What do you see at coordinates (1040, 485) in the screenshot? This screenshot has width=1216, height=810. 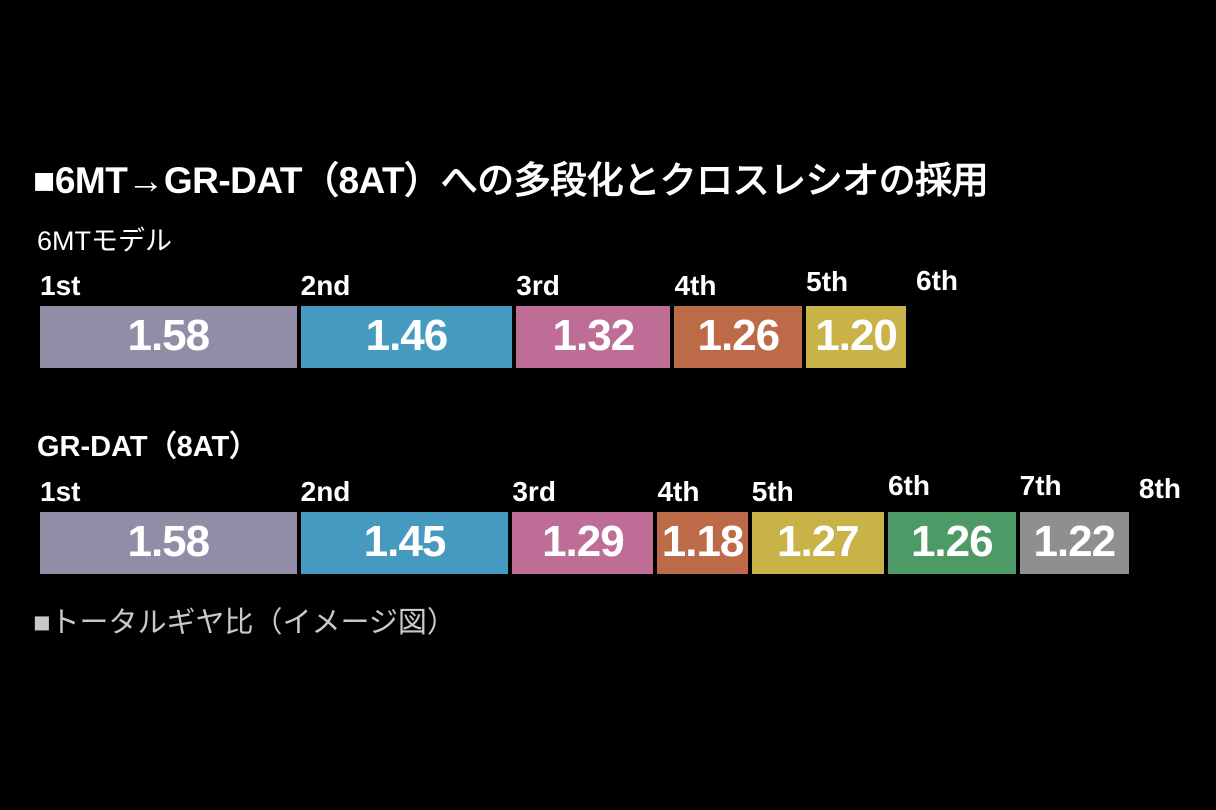 I see `gear-label-7th: 7th` at bounding box center [1040, 485].